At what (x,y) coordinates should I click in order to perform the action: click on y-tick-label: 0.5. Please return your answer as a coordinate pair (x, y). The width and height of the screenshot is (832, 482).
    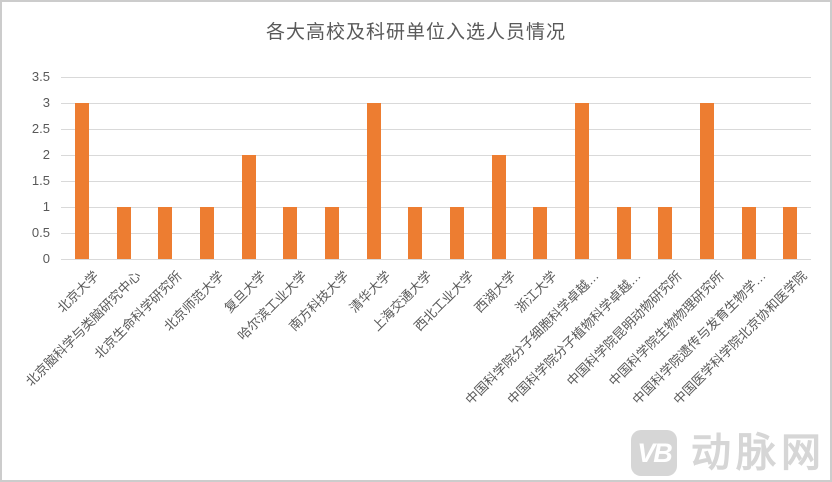
    Looking at the image, I should click on (40, 232).